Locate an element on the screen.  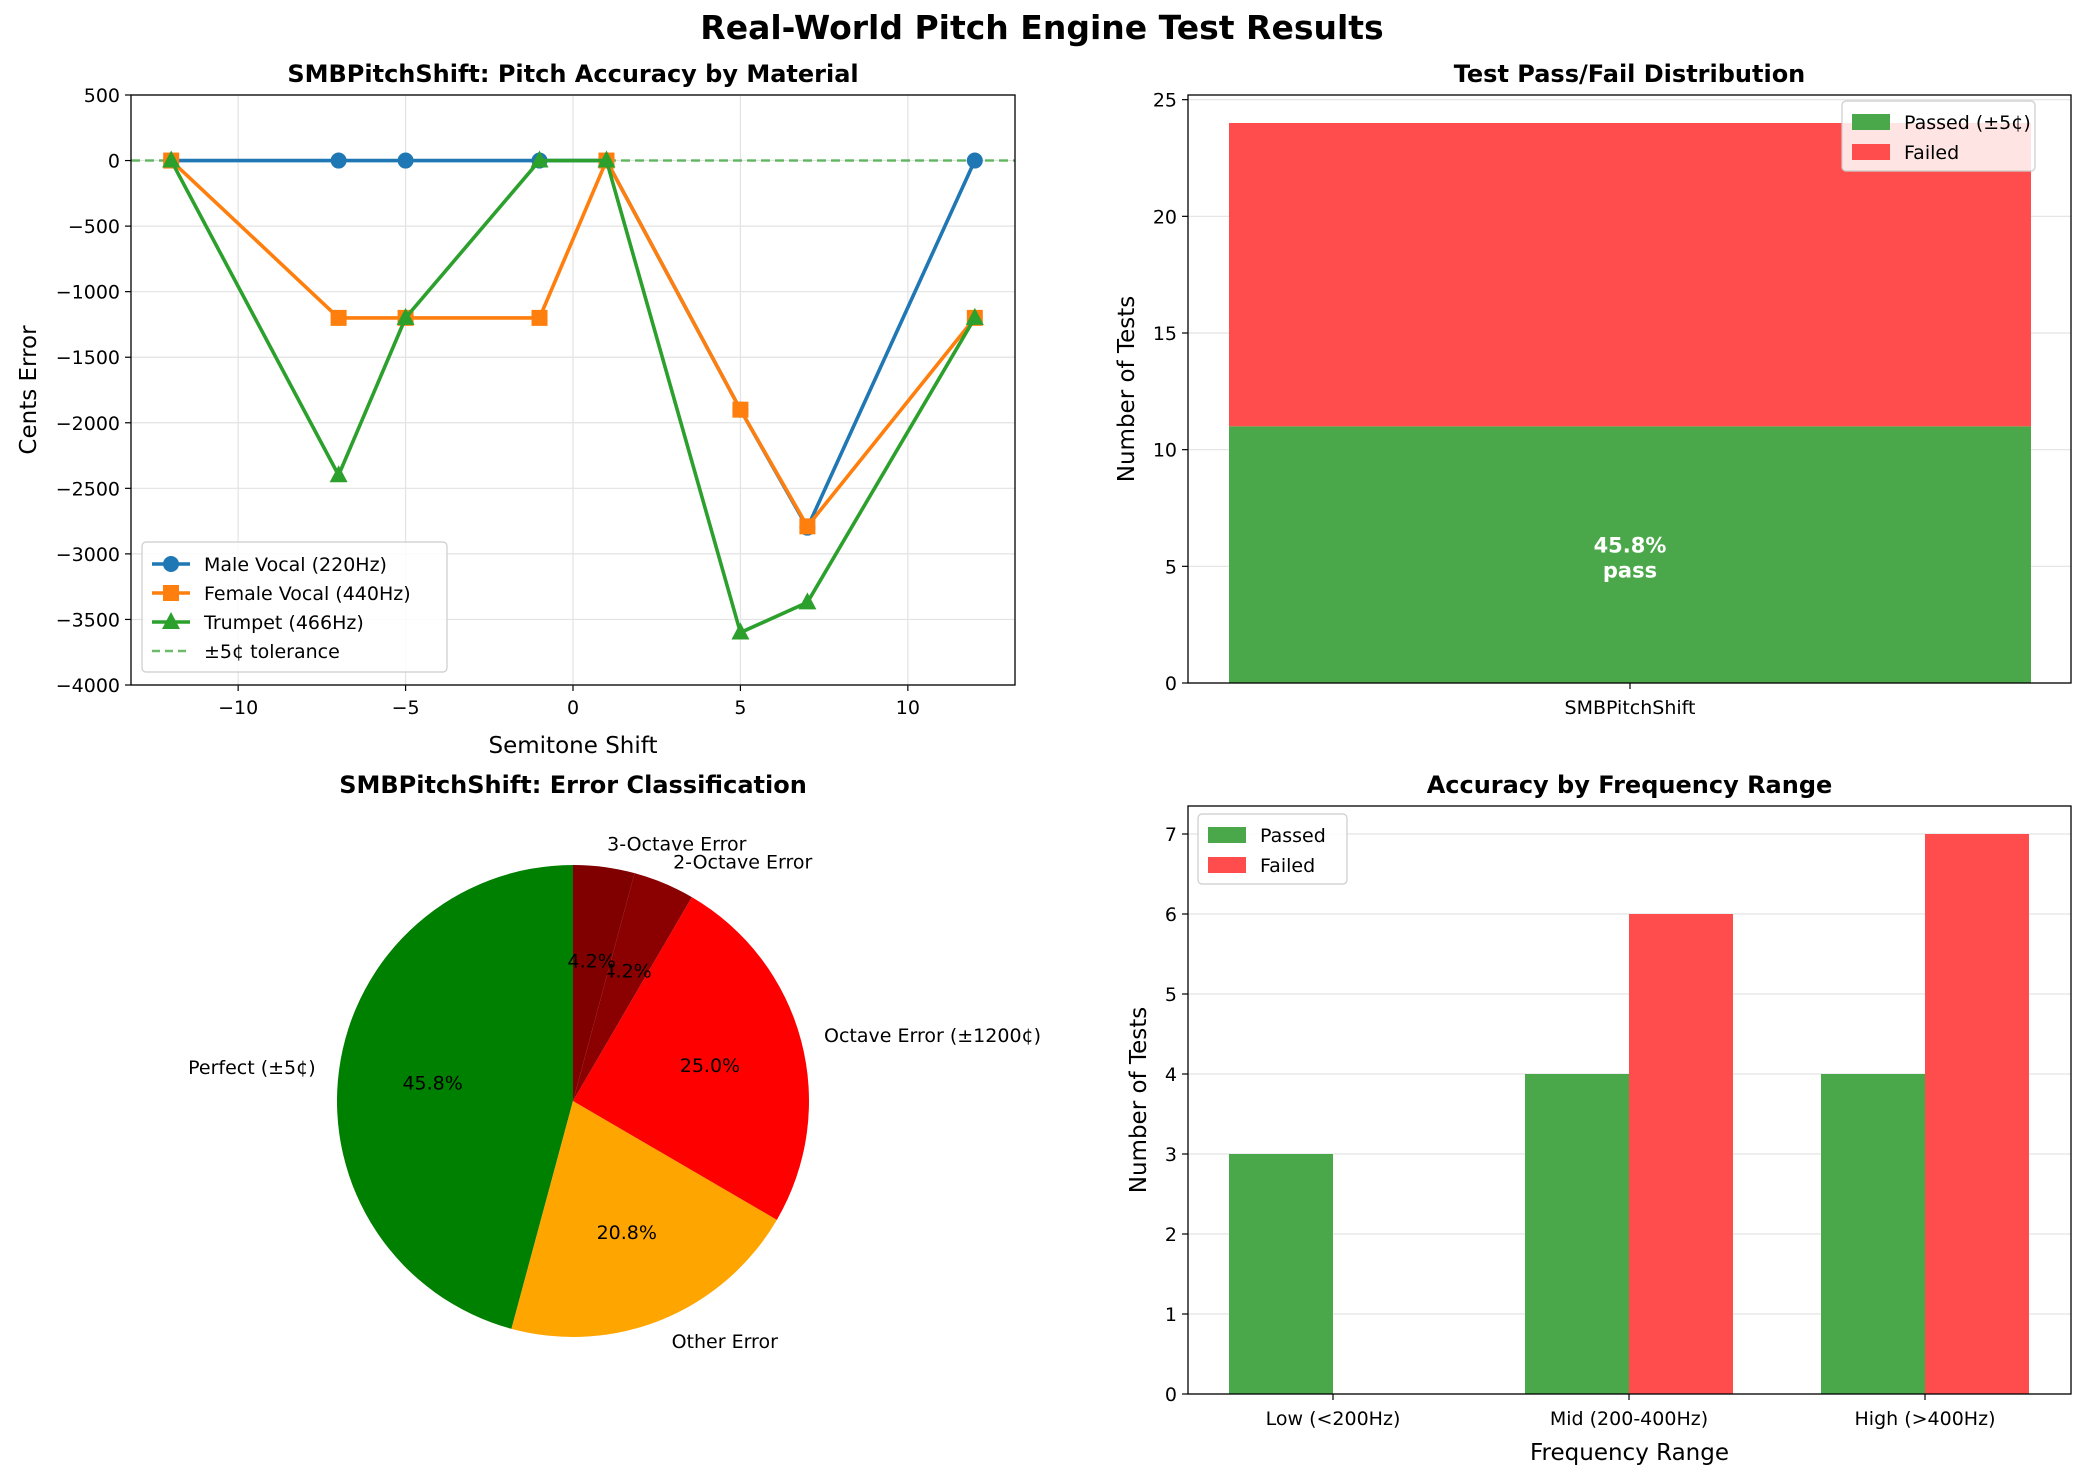
legend-label: Male Vocal (220Hz) is located at coordinates (295, 565).